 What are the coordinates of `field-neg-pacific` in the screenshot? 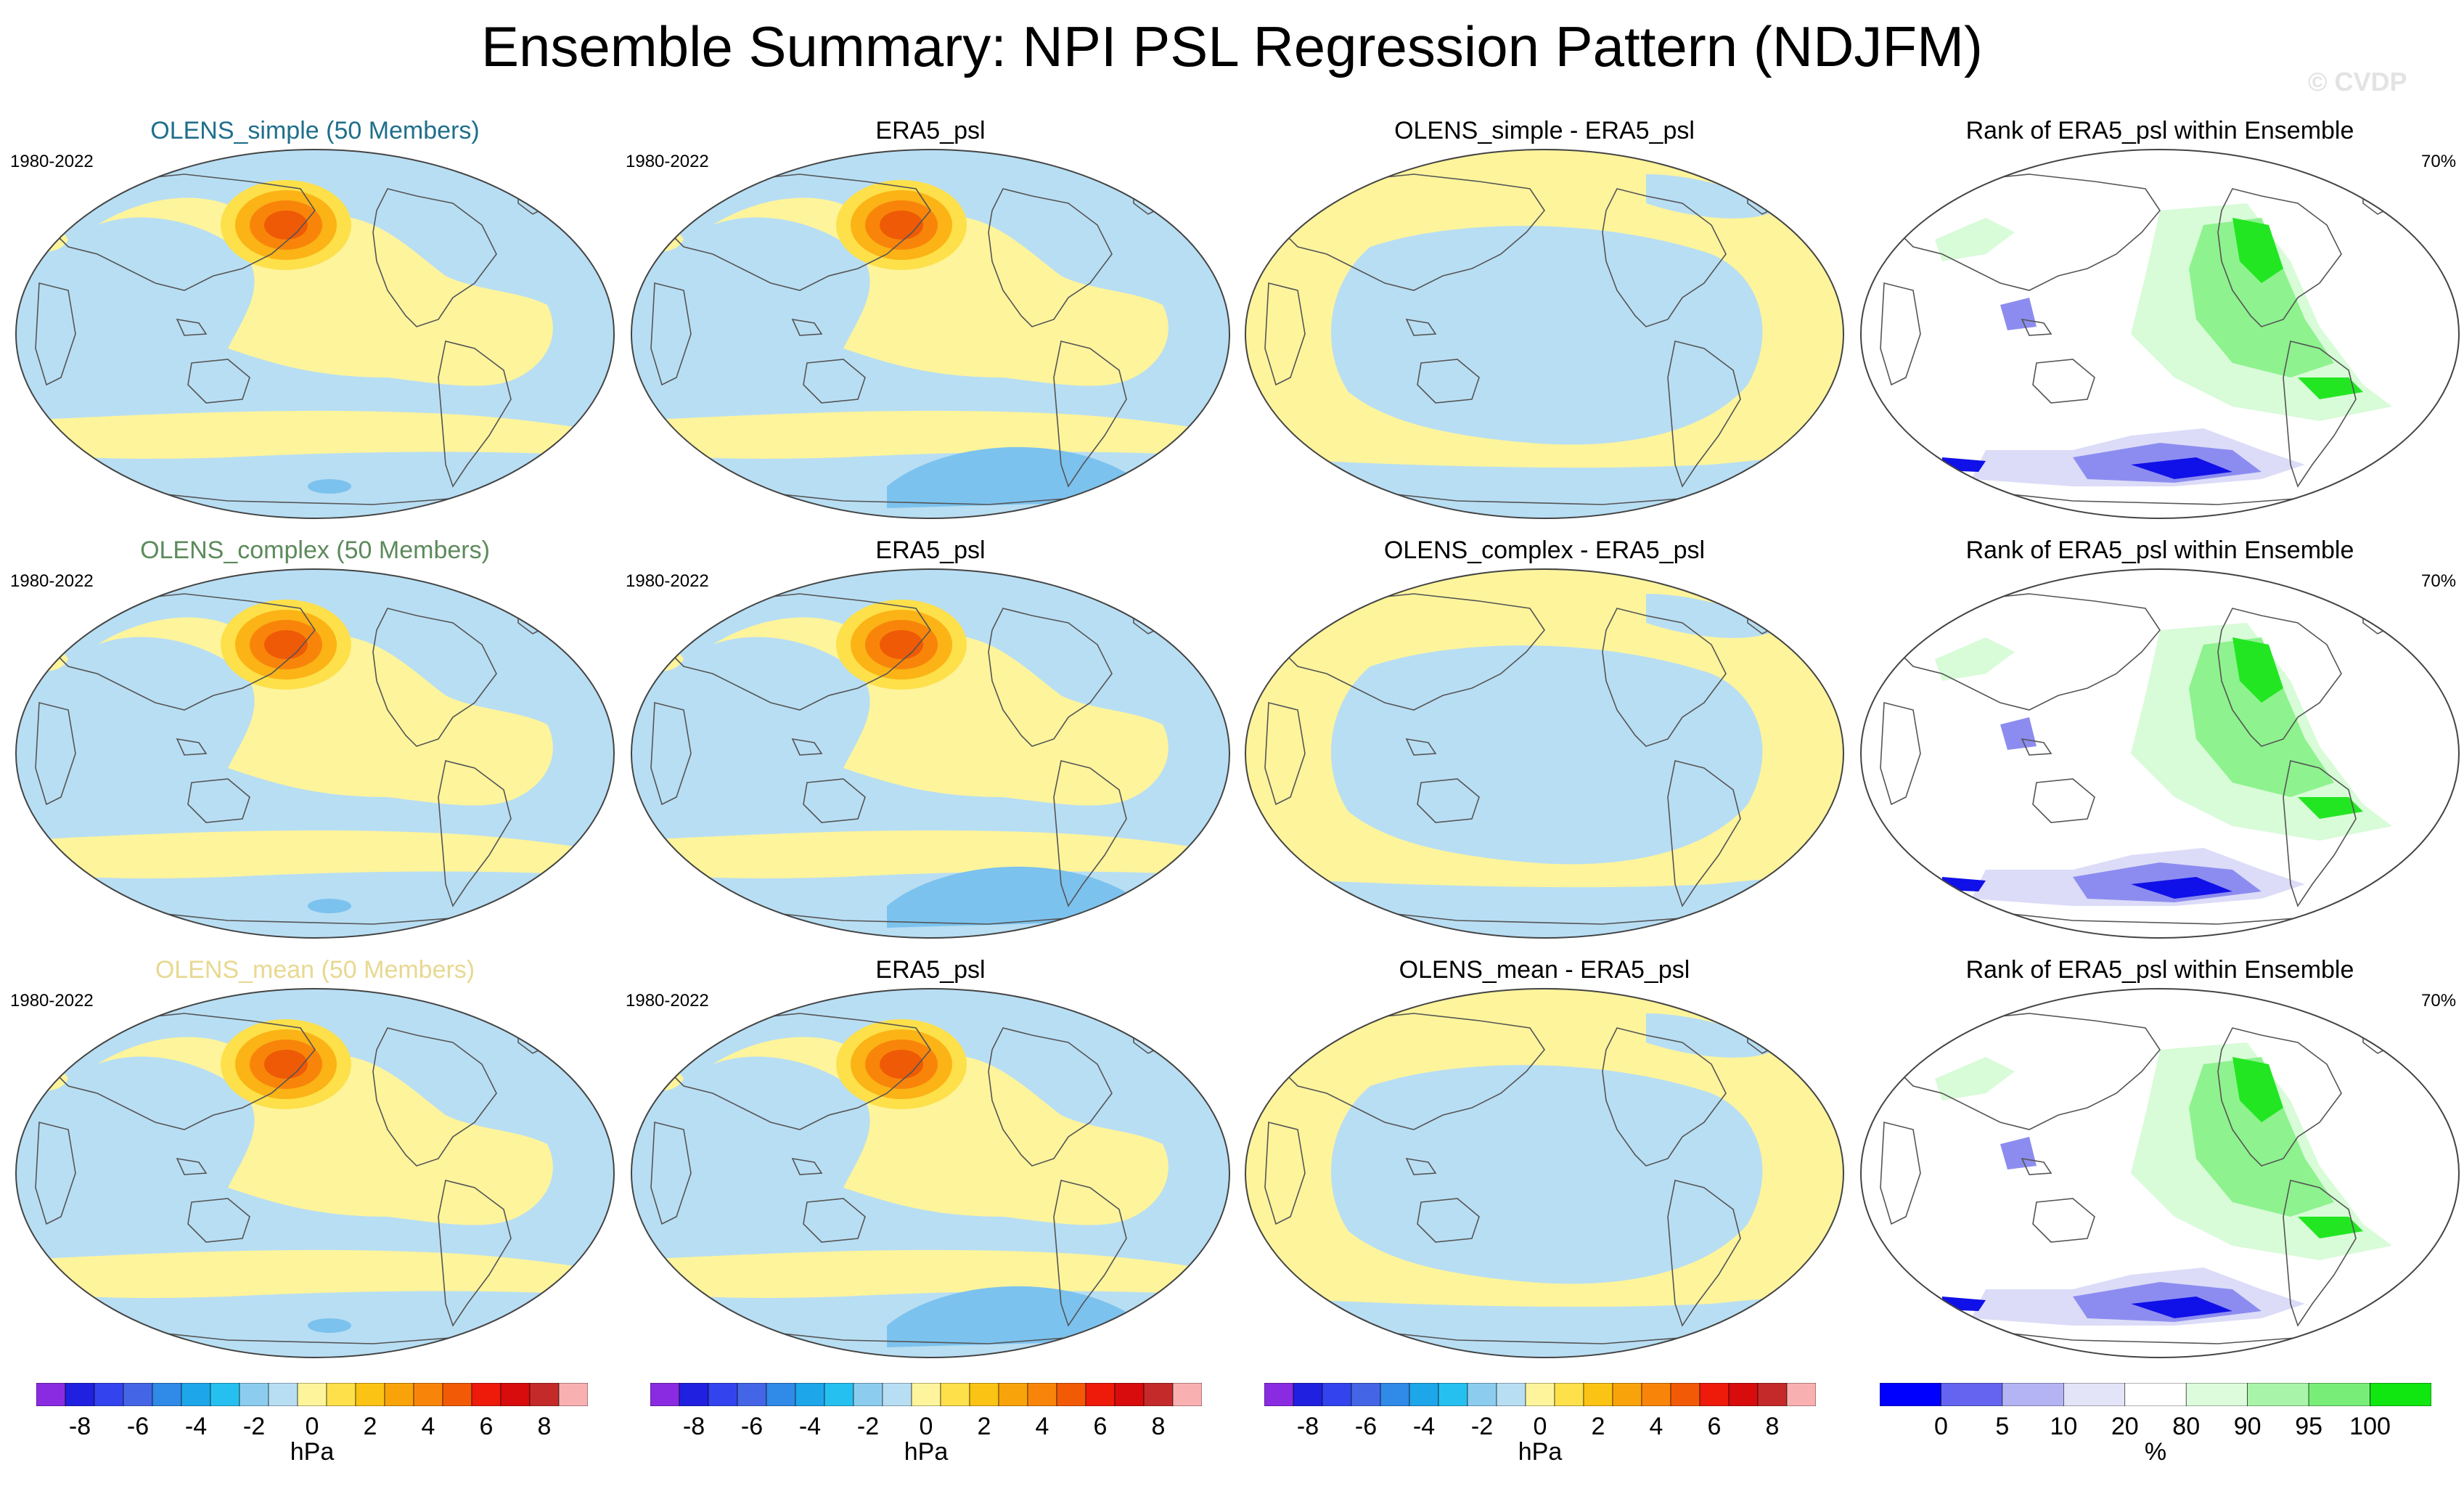 It's located at (1547, 335).